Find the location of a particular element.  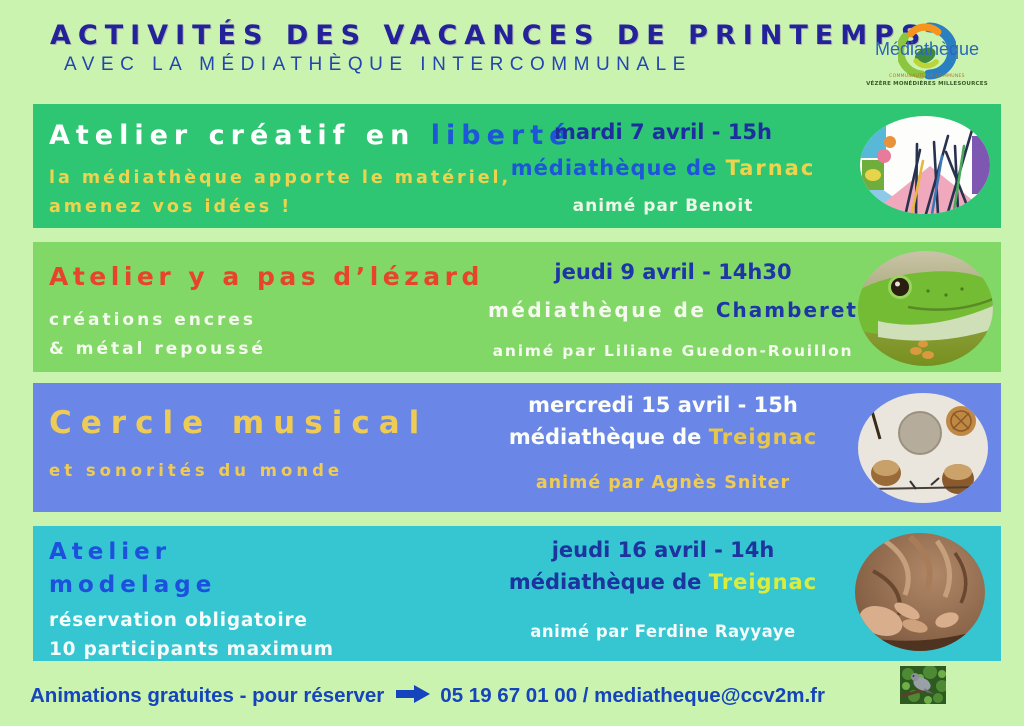

logo-wordmark: Médiathèque is located at coordinates (927, 49).